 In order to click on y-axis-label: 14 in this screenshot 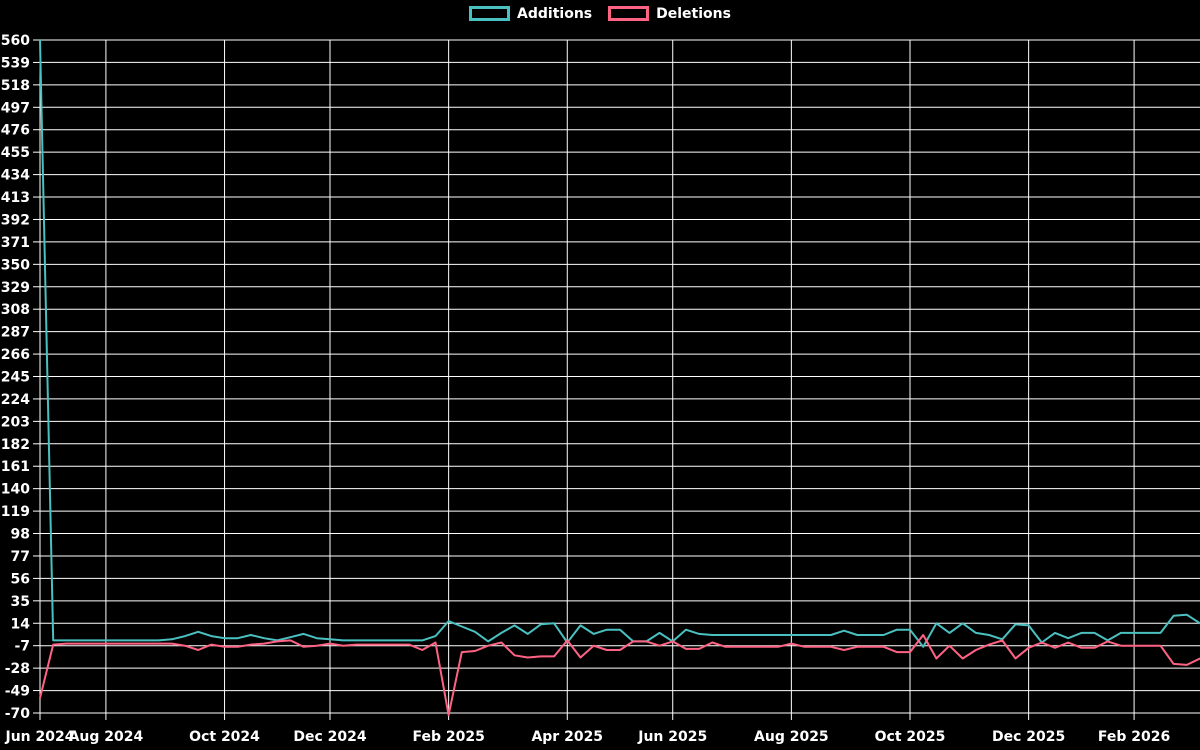, I will do `click(21, 624)`.